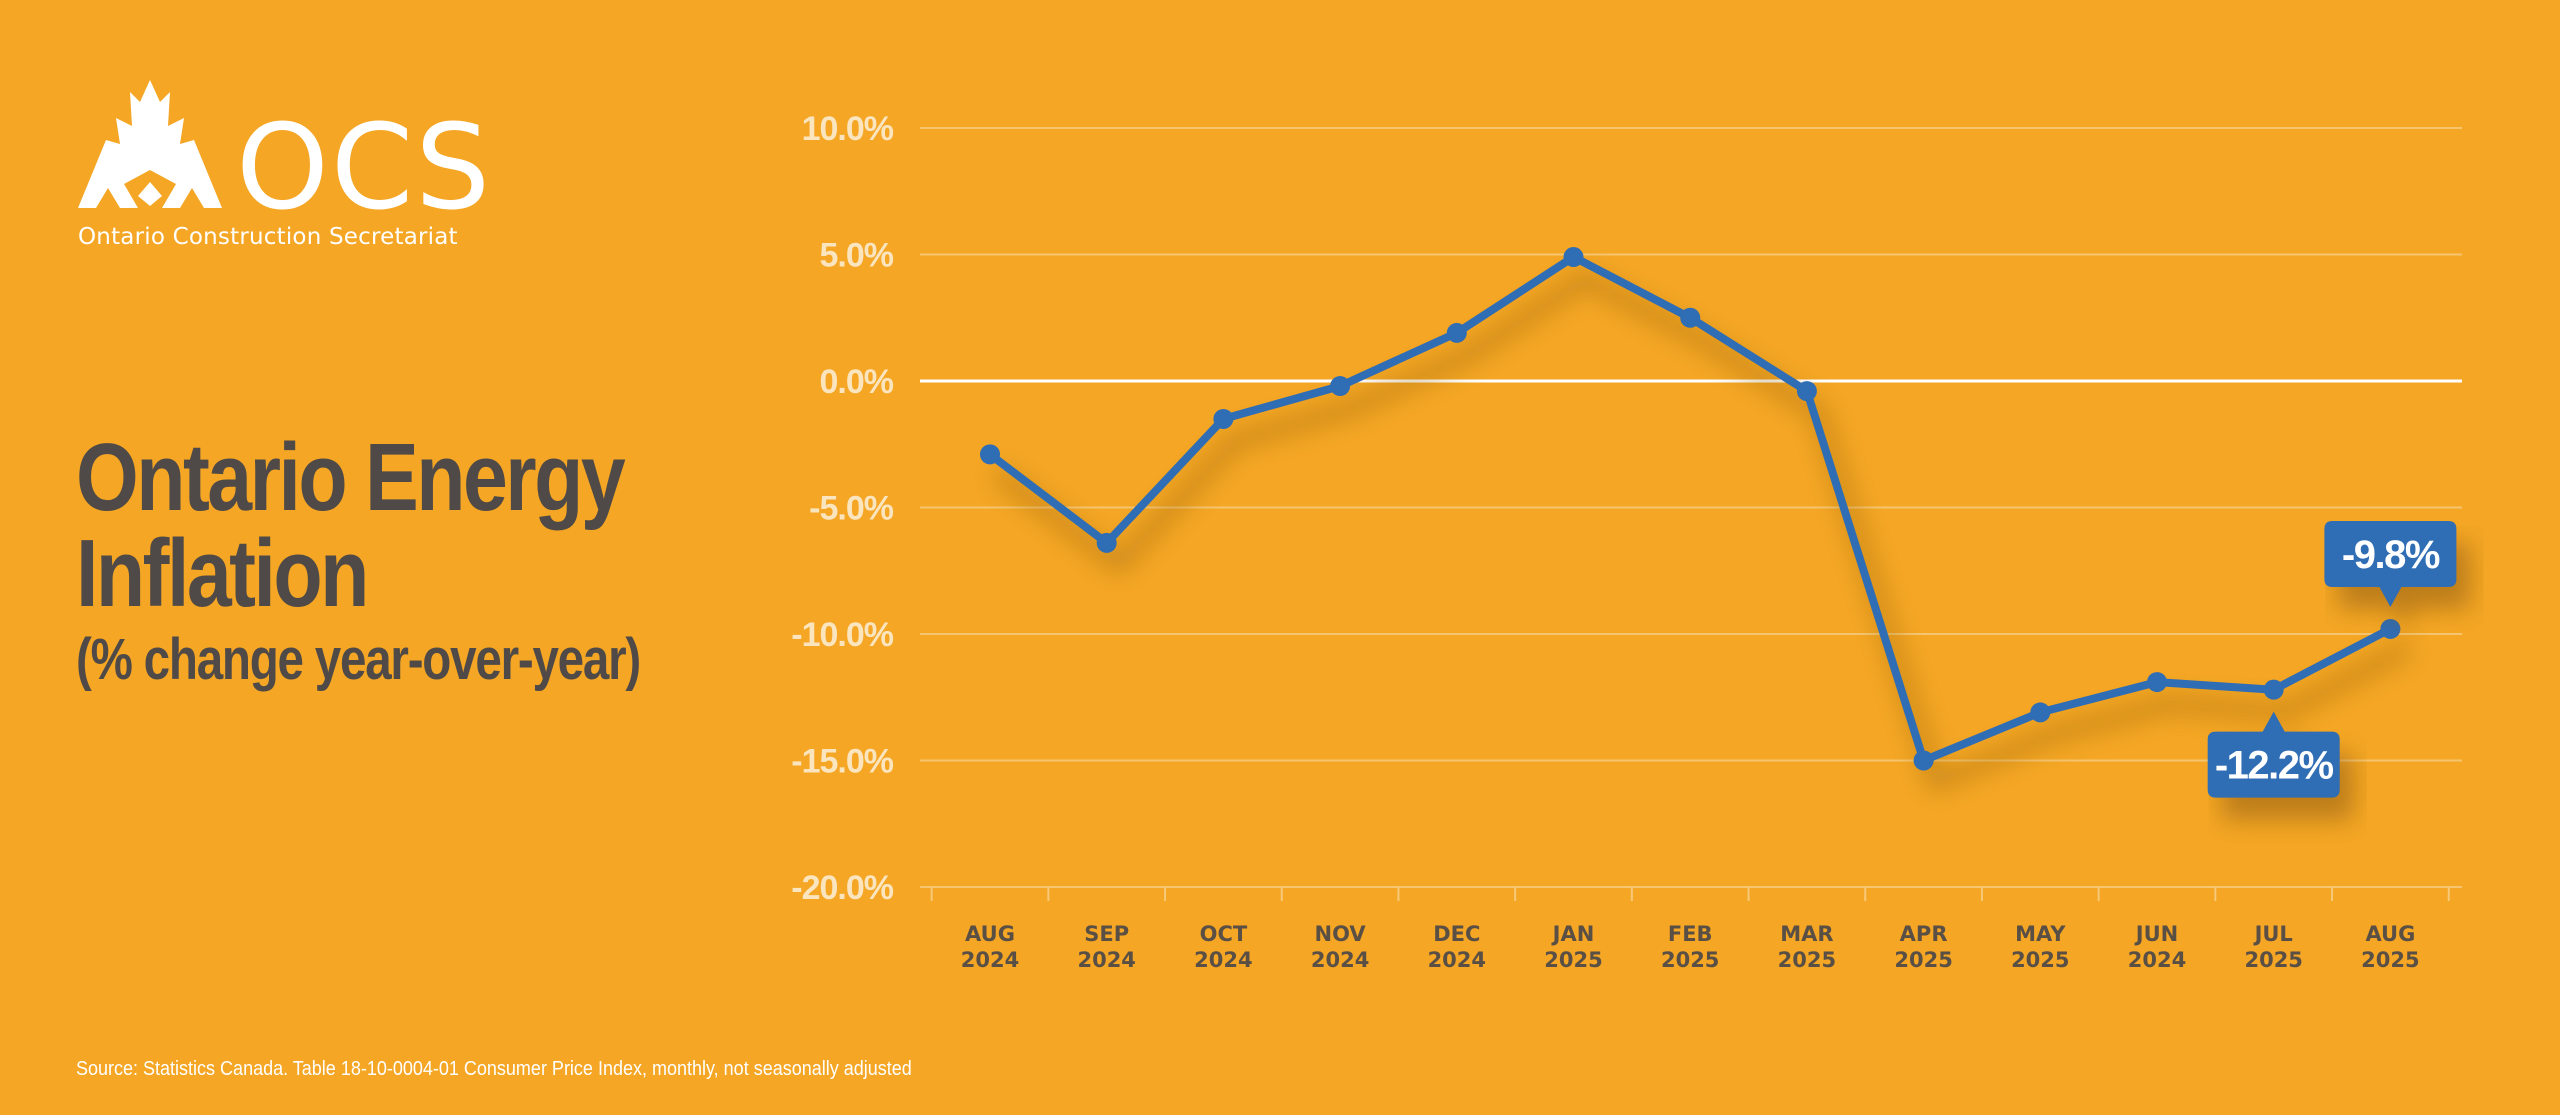 This screenshot has width=2560, height=1115. What do you see at coordinates (1690, 934) in the screenshot?
I see `x-tick-label-month: FEB` at bounding box center [1690, 934].